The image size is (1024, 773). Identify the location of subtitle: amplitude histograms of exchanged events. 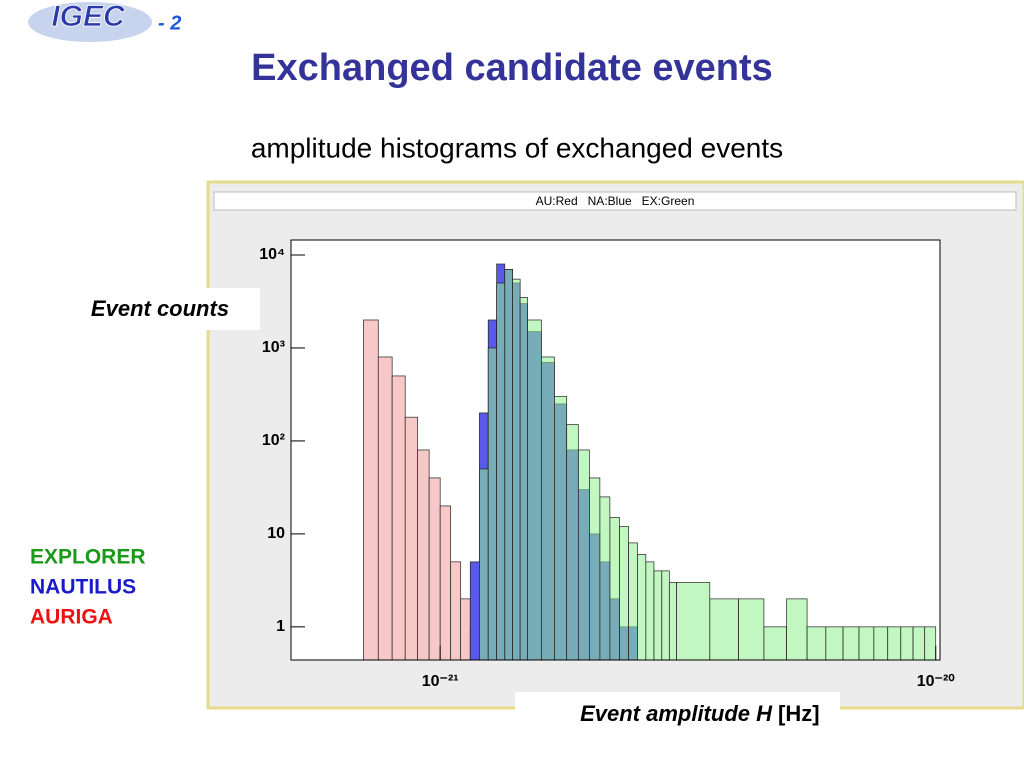
(517, 147).